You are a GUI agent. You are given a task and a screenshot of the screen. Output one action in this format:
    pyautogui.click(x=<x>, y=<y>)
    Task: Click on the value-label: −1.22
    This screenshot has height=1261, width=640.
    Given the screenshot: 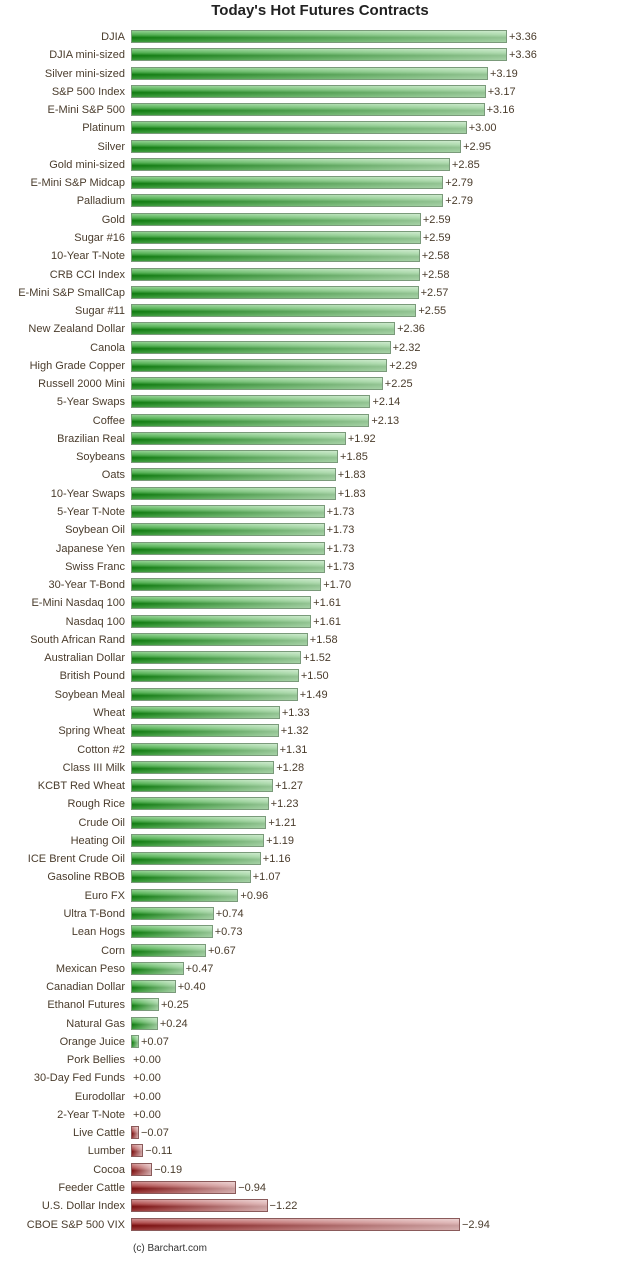 What is the action you would take?
    pyautogui.click(x=283, y=1206)
    